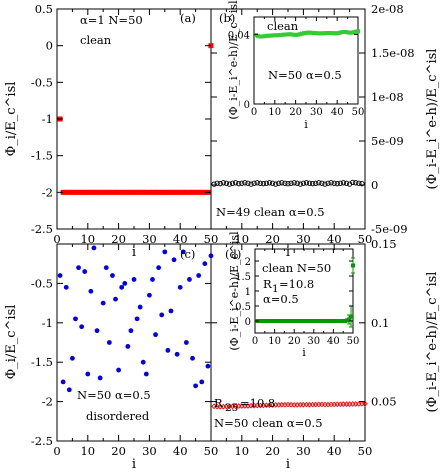 The image size is (443, 473). Describe the element at coordinates (56, 239) in the screenshot. I see `x-tick-label: 0` at that location.